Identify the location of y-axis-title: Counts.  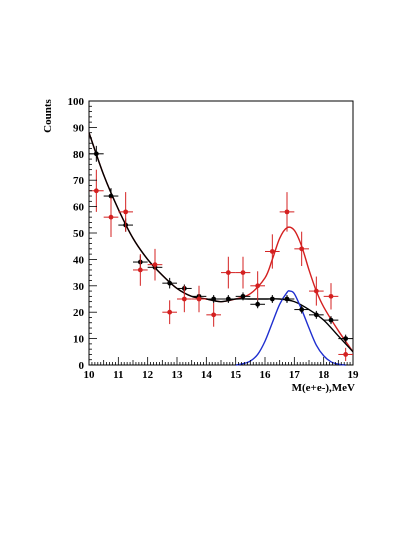
(48, 115).